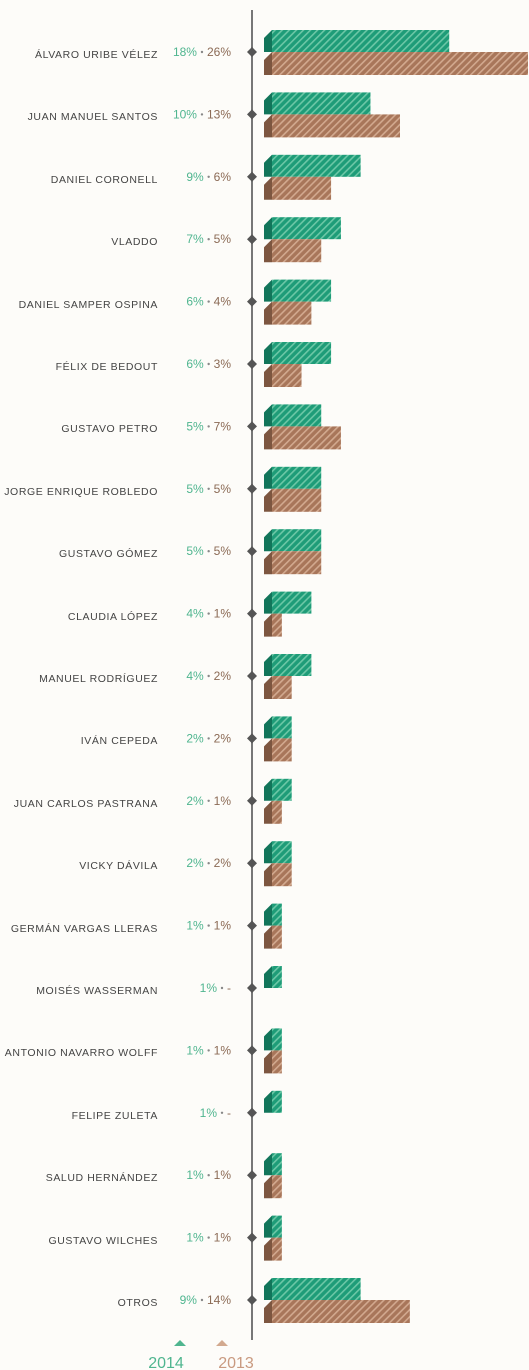  I want to click on category-label: CLAUDIA LÓPEZ, so click(112, 616).